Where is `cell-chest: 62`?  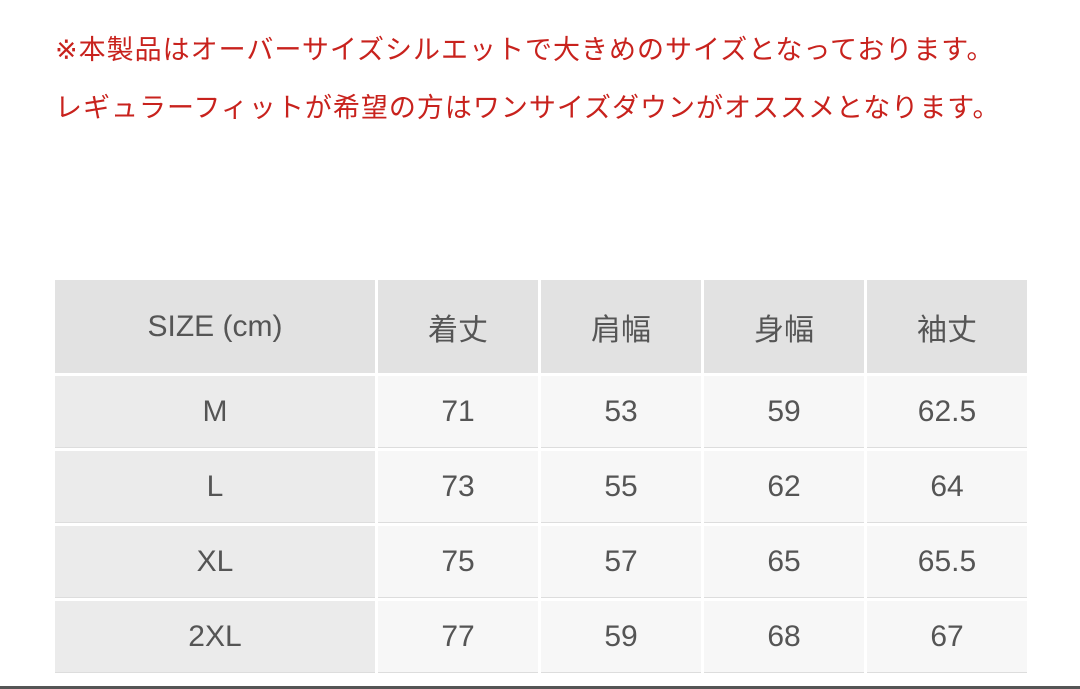 cell-chest: 62 is located at coordinates (784, 487).